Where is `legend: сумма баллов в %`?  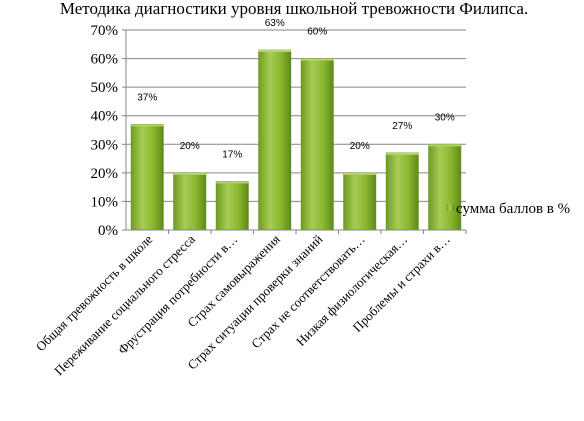
legend: сумма баллов в % is located at coordinates (508, 209).